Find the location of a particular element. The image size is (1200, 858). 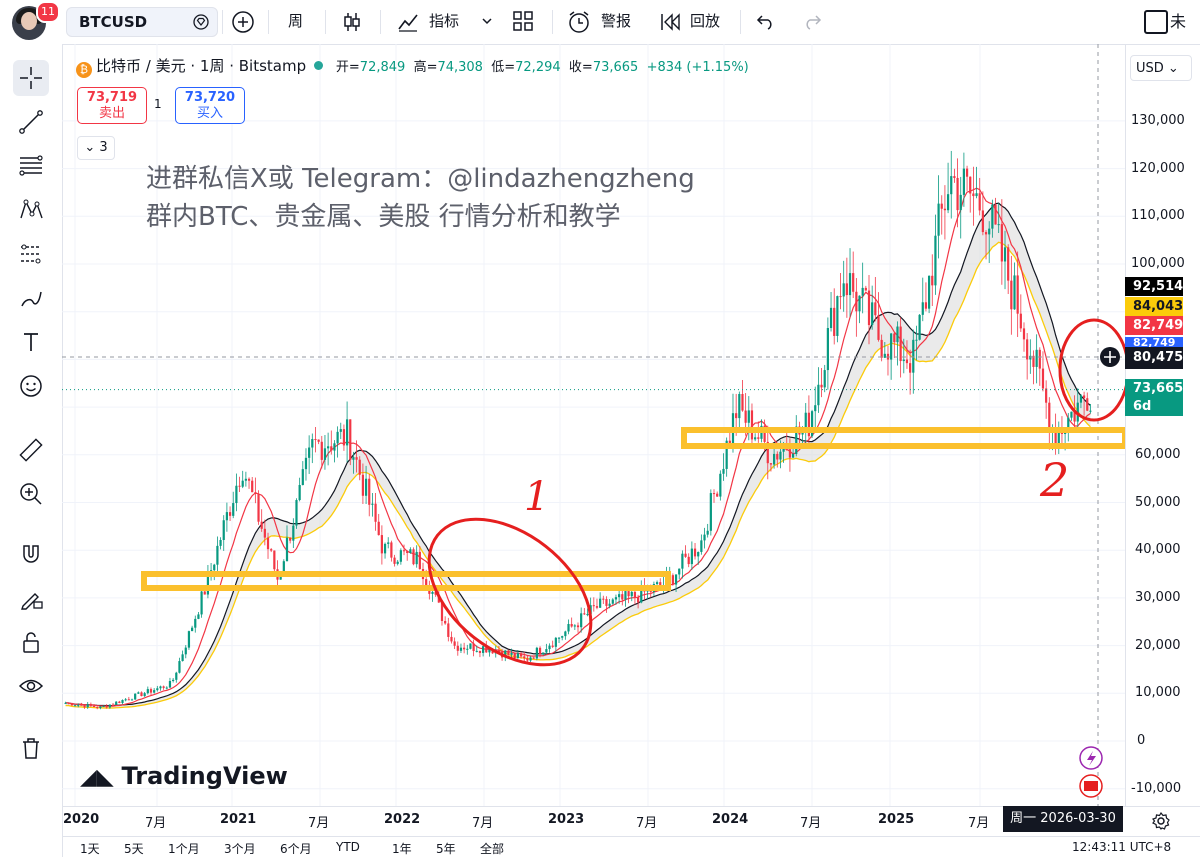

plus-icon is located at coordinates (1110, 357).